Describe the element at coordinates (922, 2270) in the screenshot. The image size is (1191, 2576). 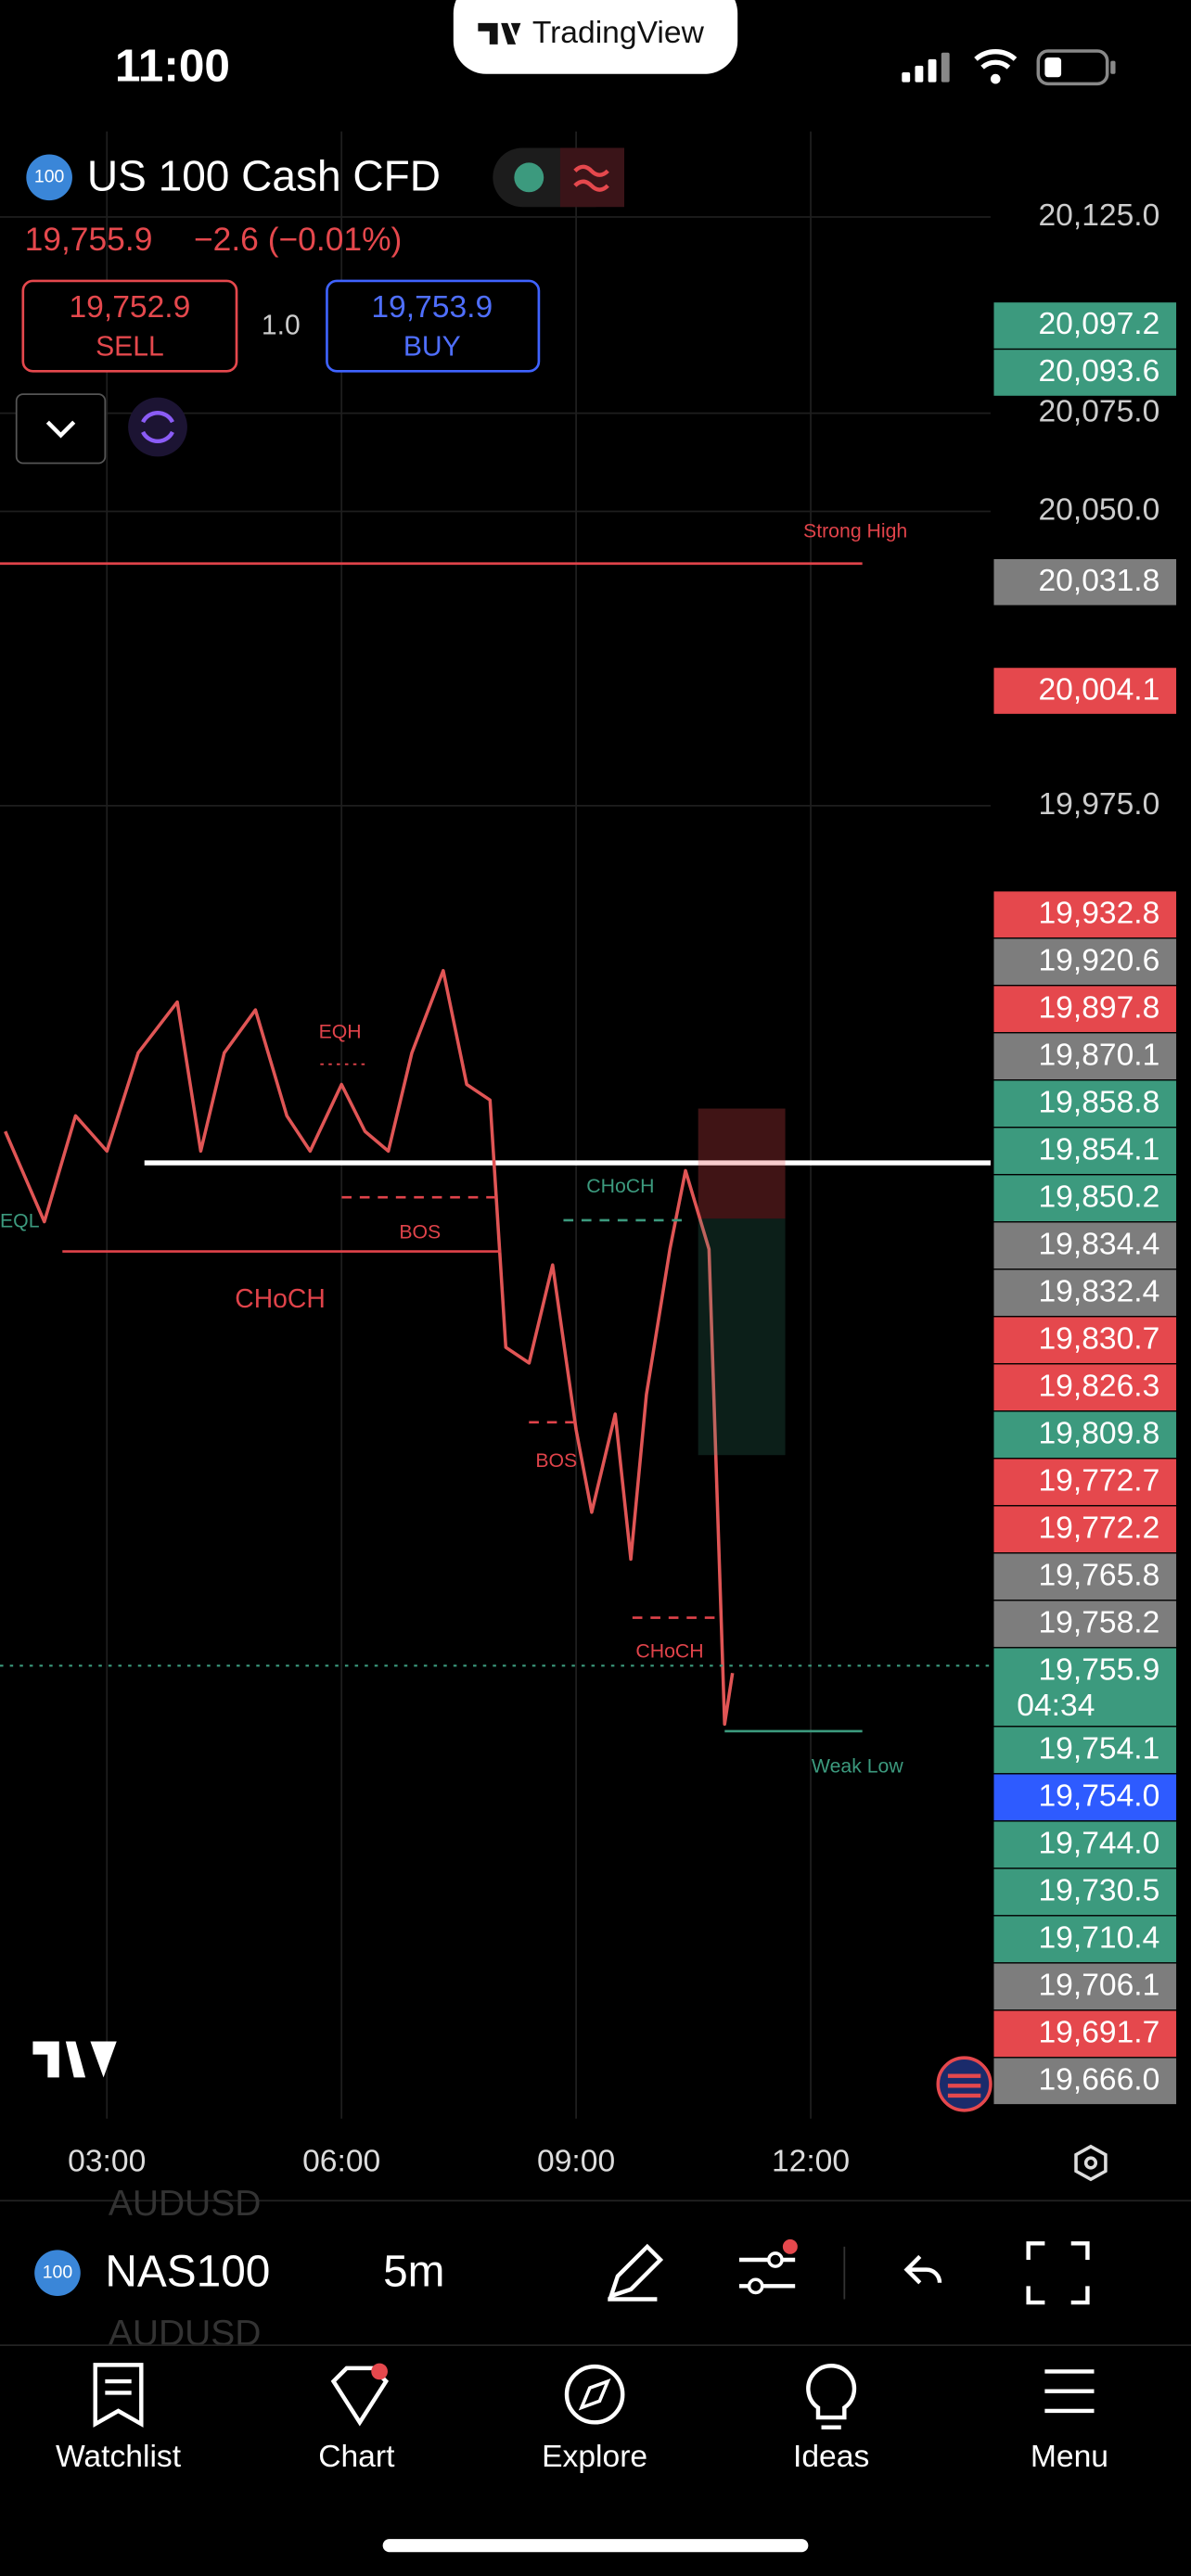
I see `undo-icon` at that location.